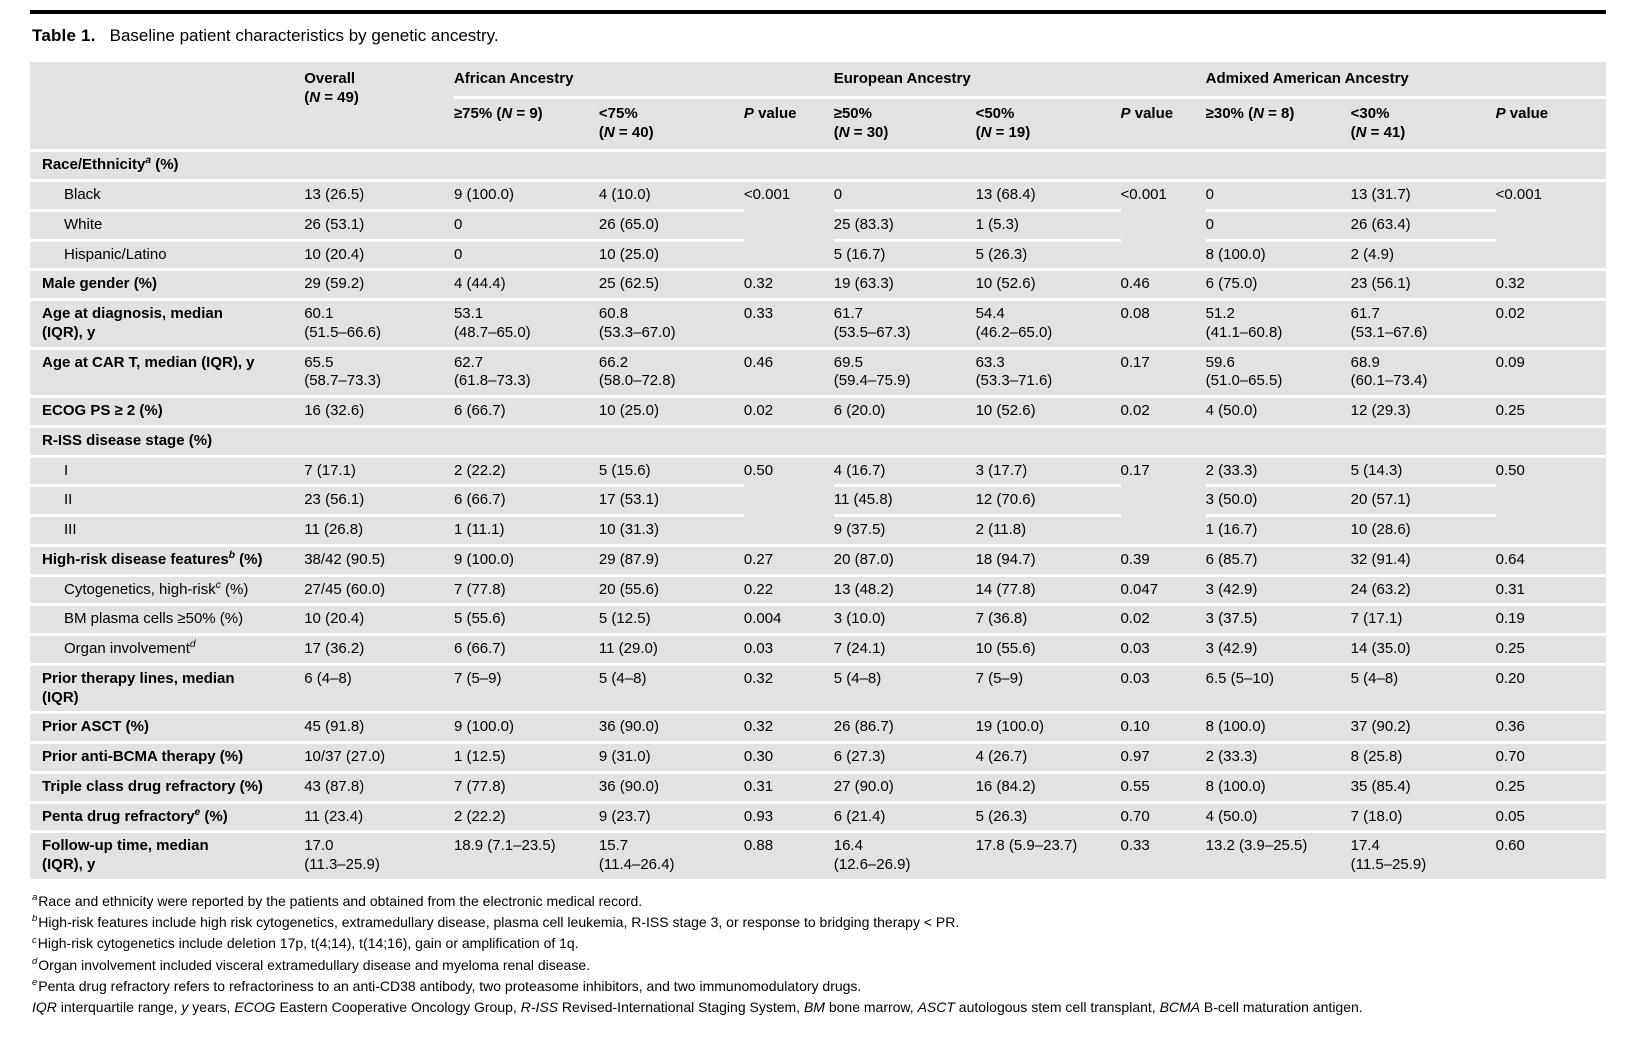 The width and height of the screenshot is (1636, 1040). Describe the element at coordinates (1163, 324) in the screenshot. I see `table-cell: 0.08` at that location.